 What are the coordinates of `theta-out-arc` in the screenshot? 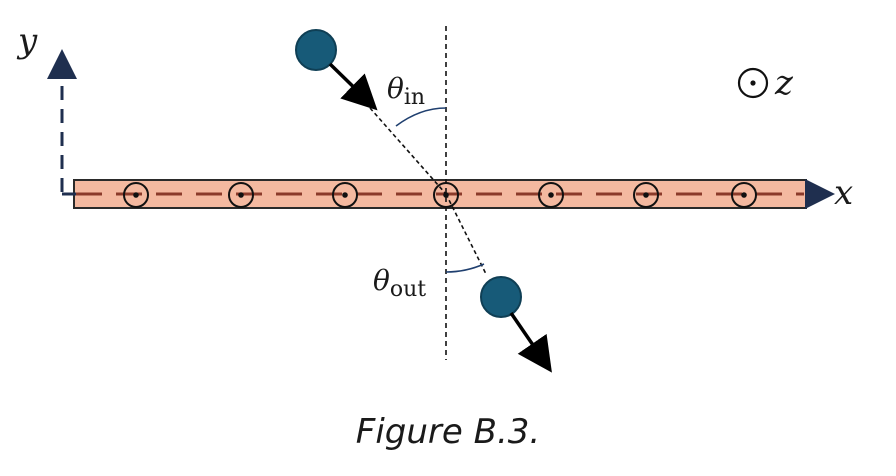 It's located at (465, 268).